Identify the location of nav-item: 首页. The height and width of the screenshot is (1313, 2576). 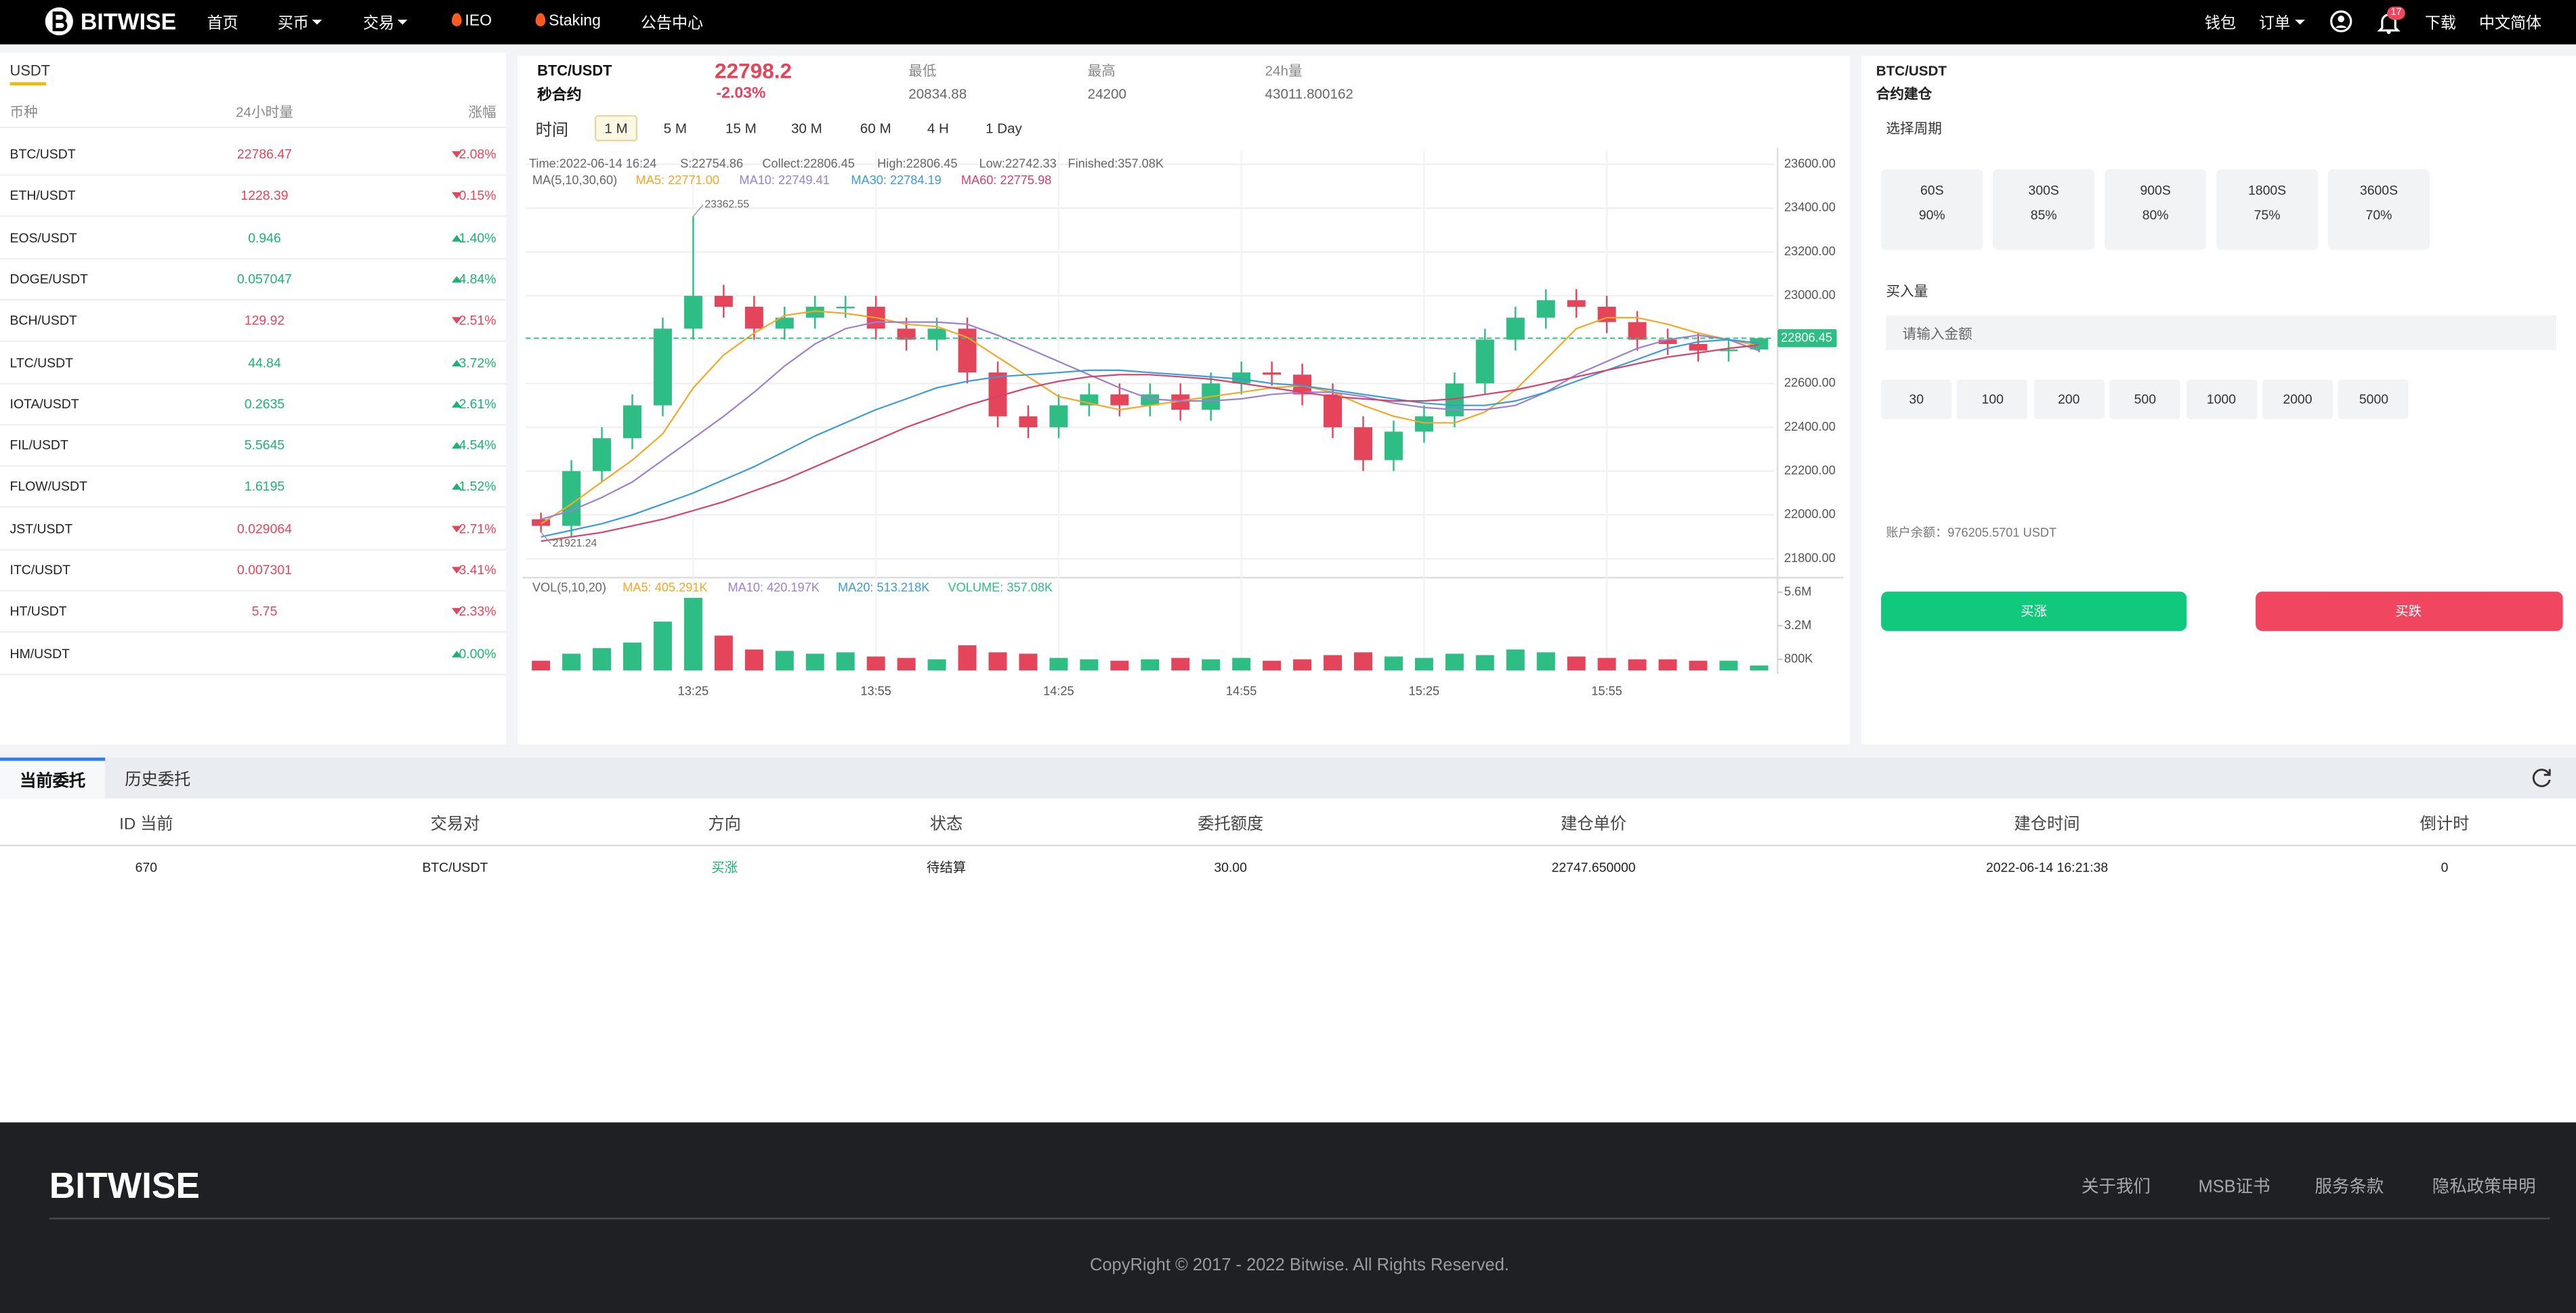
(223, 23).